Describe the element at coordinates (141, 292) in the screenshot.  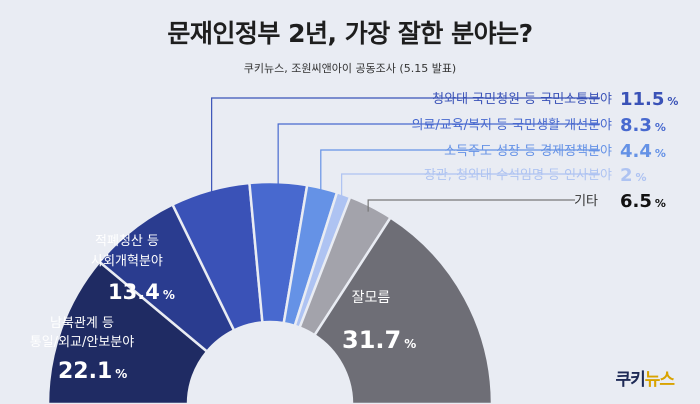
I see `slice-1-value: 13.4%` at that location.